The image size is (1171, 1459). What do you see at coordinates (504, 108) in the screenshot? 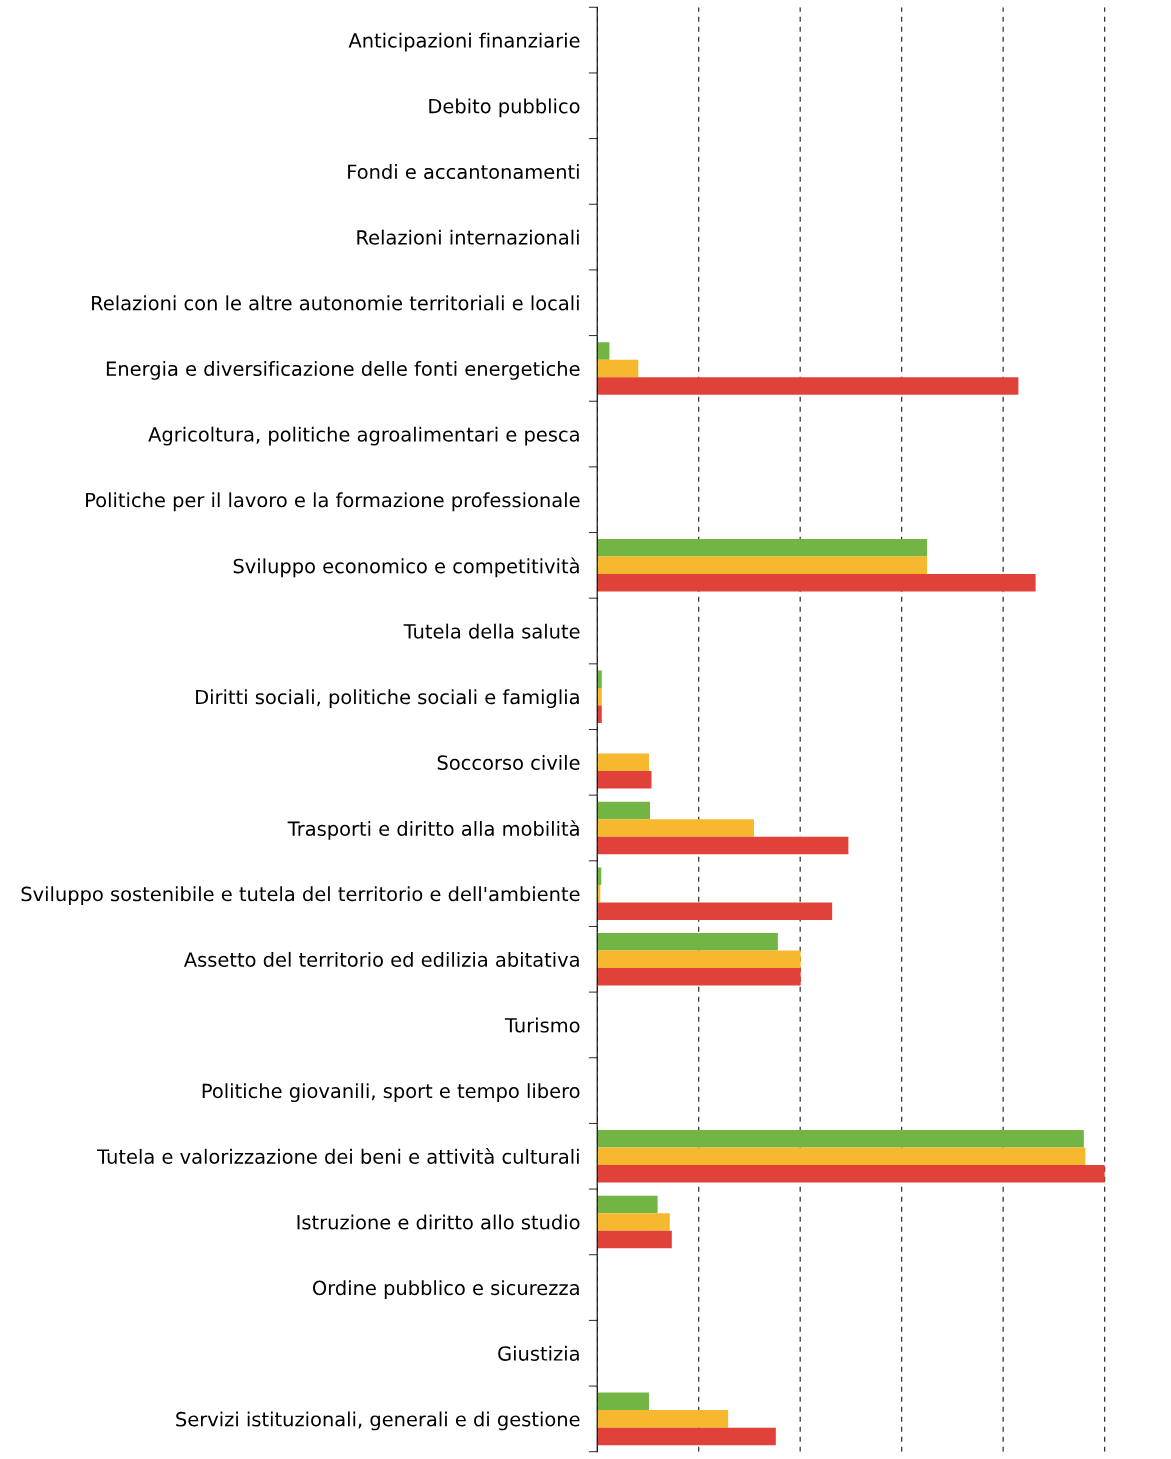
I see `y-tick-label: Debito pubblico` at bounding box center [504, 108].